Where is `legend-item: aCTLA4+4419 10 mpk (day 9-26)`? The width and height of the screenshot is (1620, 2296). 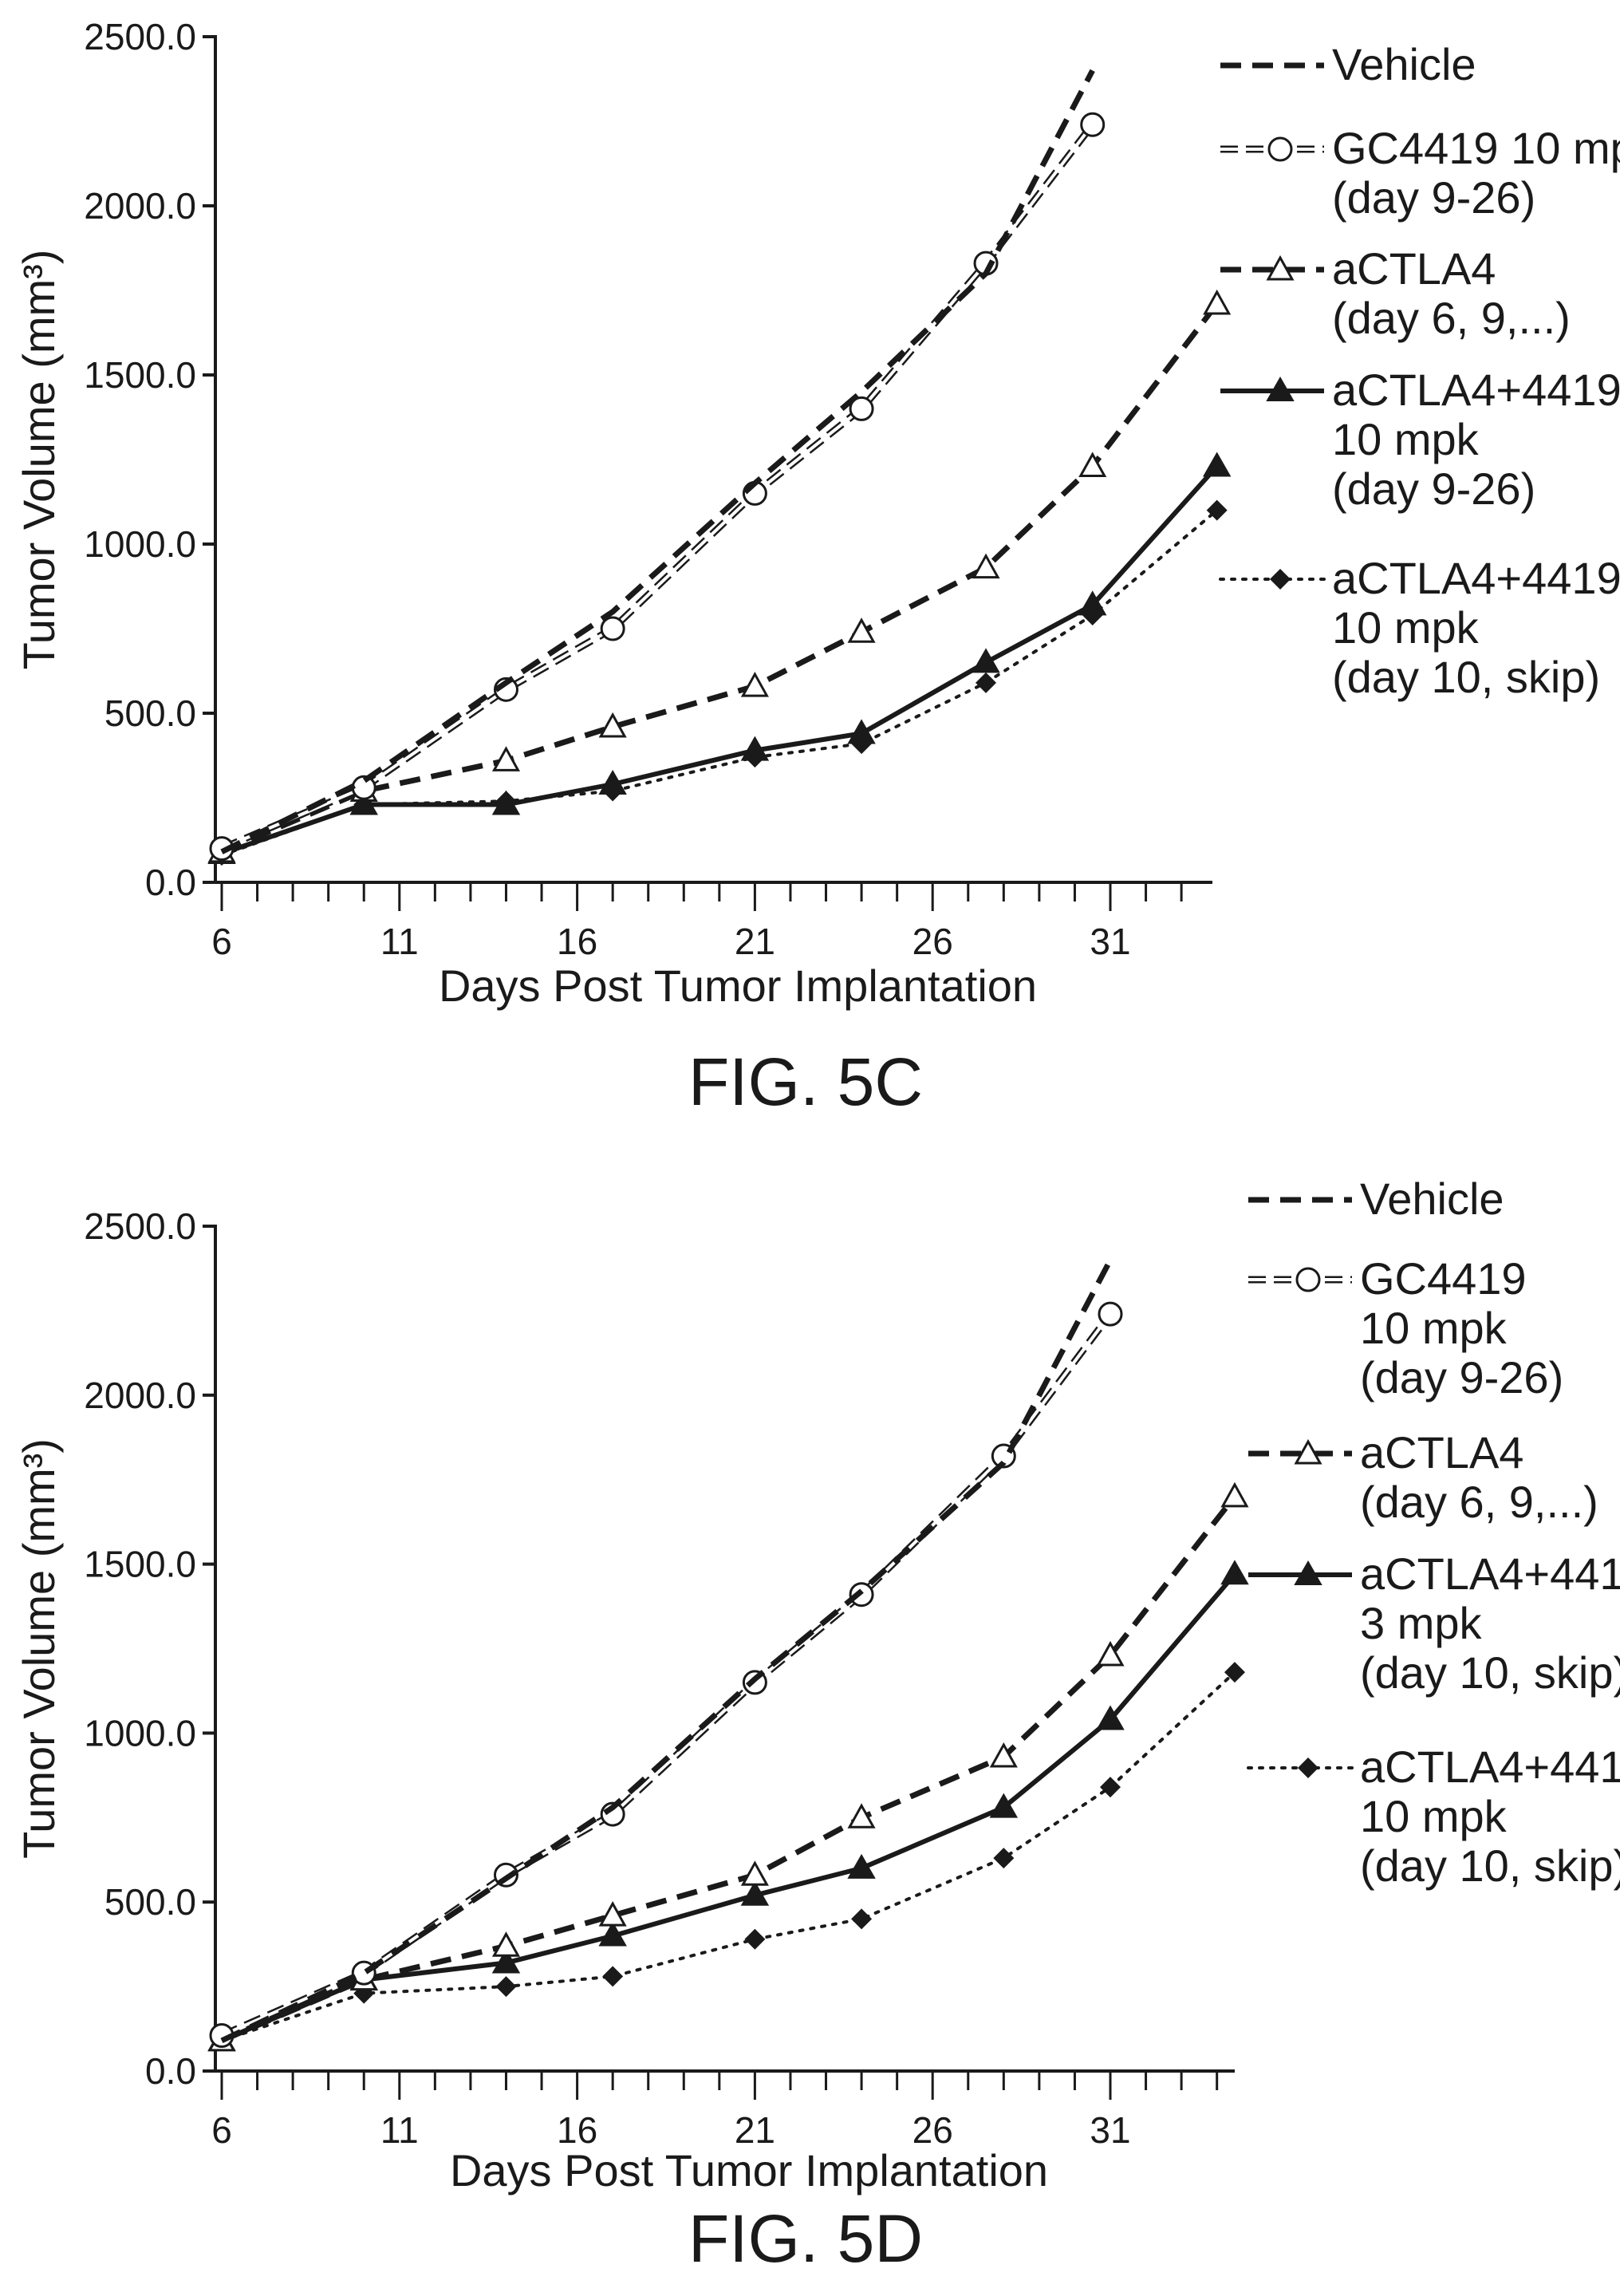
legend-item: aCTLA4+4419 10 mpk (day 9-26) is located at coordinates (1420, 439).